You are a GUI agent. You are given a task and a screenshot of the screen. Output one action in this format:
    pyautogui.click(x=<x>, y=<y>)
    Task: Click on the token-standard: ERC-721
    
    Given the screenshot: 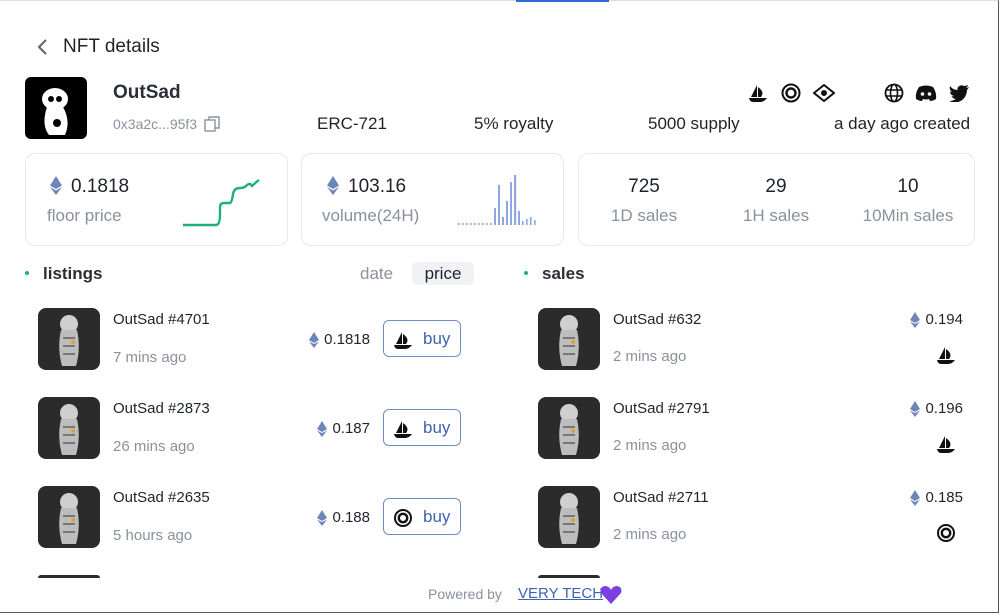 What is the action you would take?
    pyautogui.click(x=352, y=123)
    